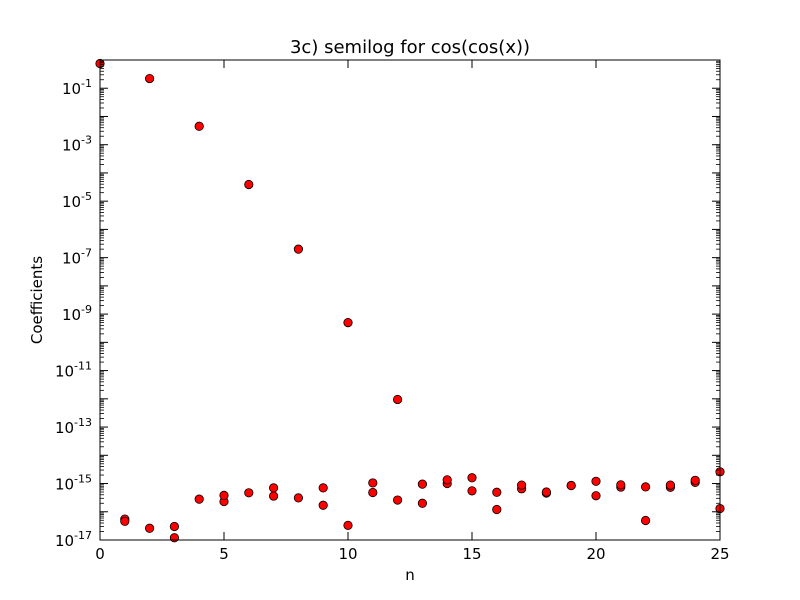  I want to click on x-tick-label: 25, so click(719, 554).